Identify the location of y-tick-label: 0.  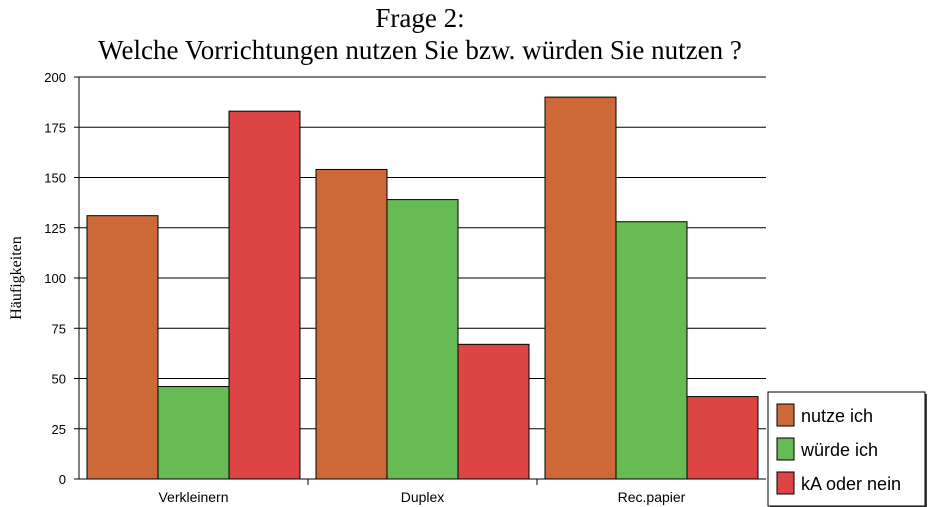
(62, 479).